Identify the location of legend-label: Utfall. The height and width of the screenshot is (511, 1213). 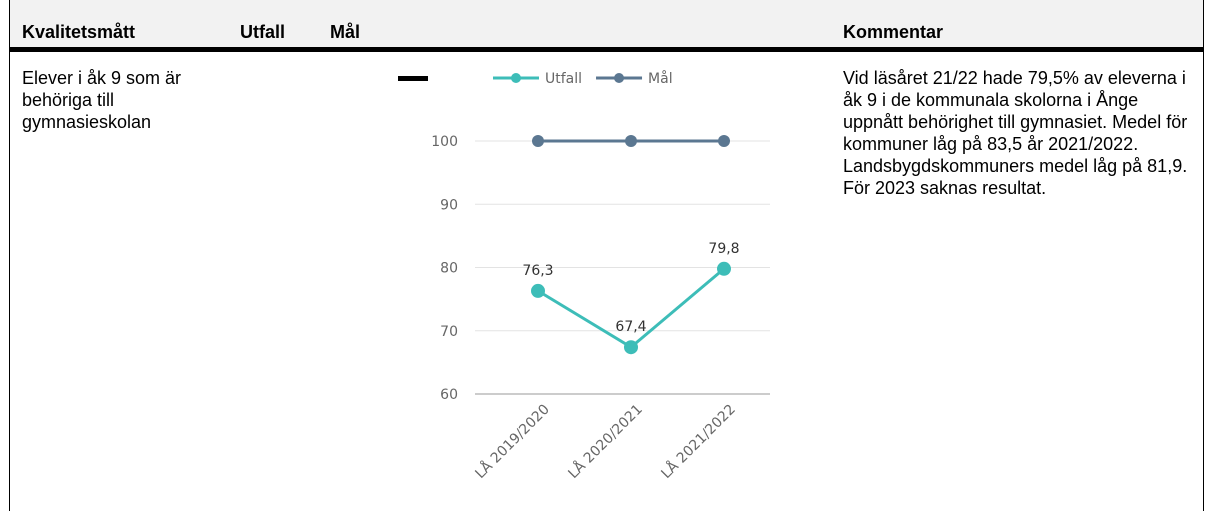
(563, 79).